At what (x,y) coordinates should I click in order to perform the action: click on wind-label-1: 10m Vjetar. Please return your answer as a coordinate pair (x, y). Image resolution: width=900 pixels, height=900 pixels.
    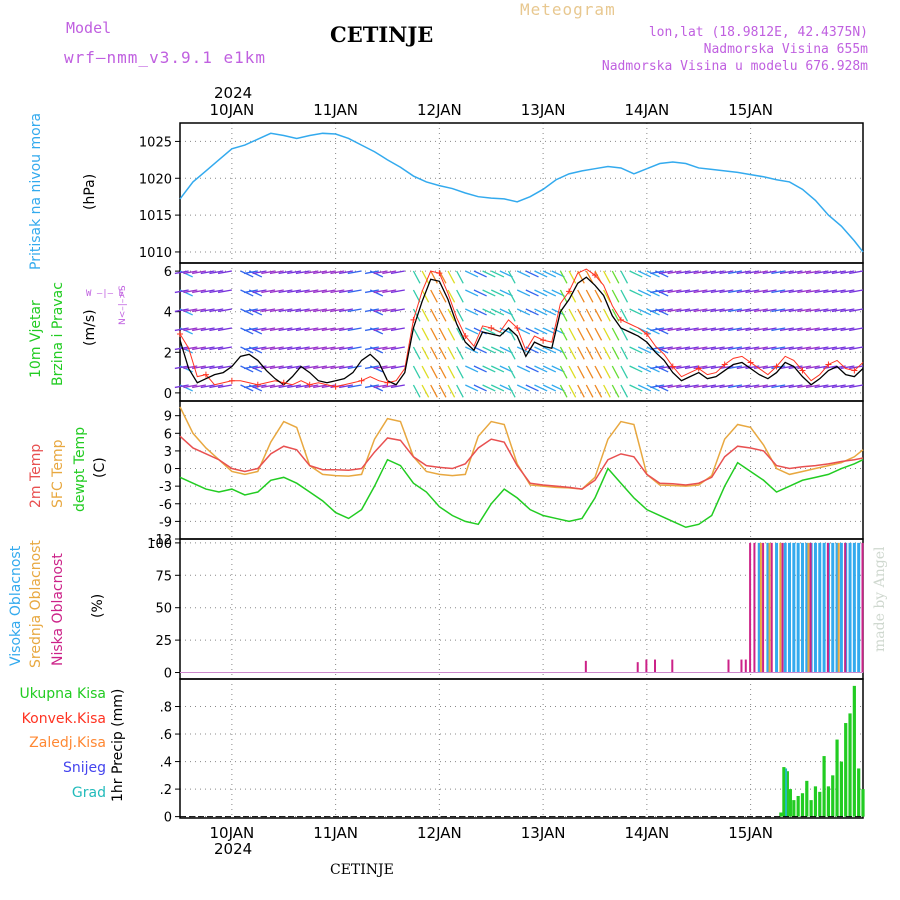
    Looking at the image, I should click on (36, 339).